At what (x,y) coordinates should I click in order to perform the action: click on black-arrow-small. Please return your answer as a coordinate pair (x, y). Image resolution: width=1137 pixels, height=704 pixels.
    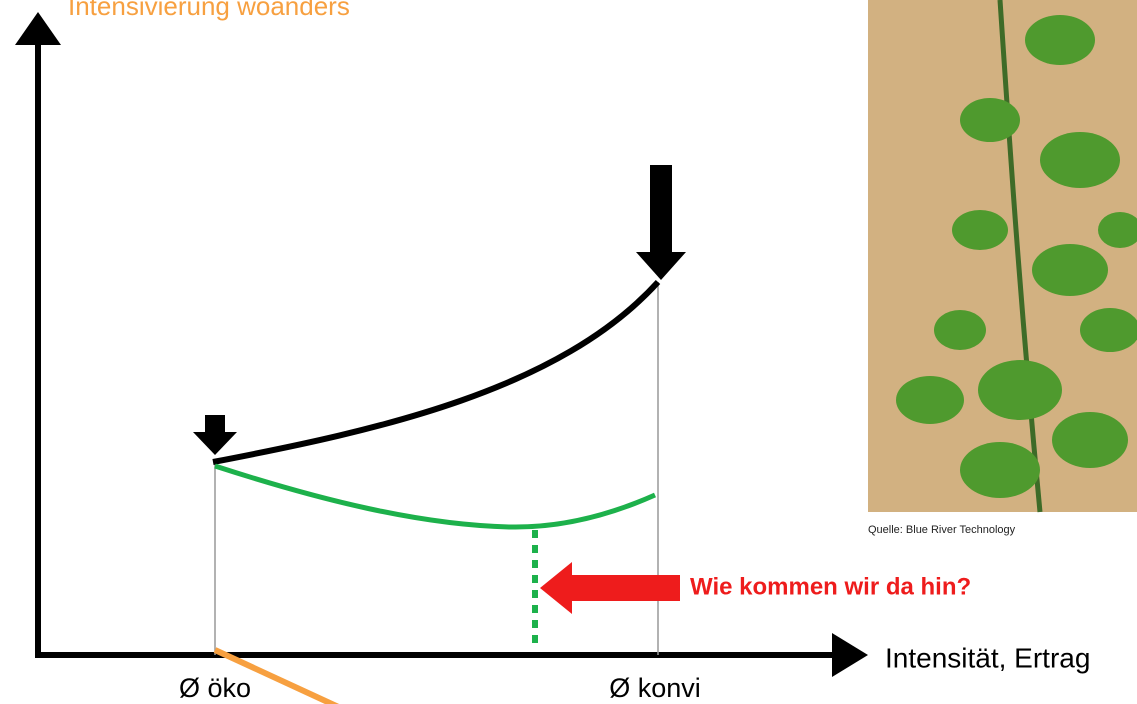
    Looking at the image, I should click on (215, 435).